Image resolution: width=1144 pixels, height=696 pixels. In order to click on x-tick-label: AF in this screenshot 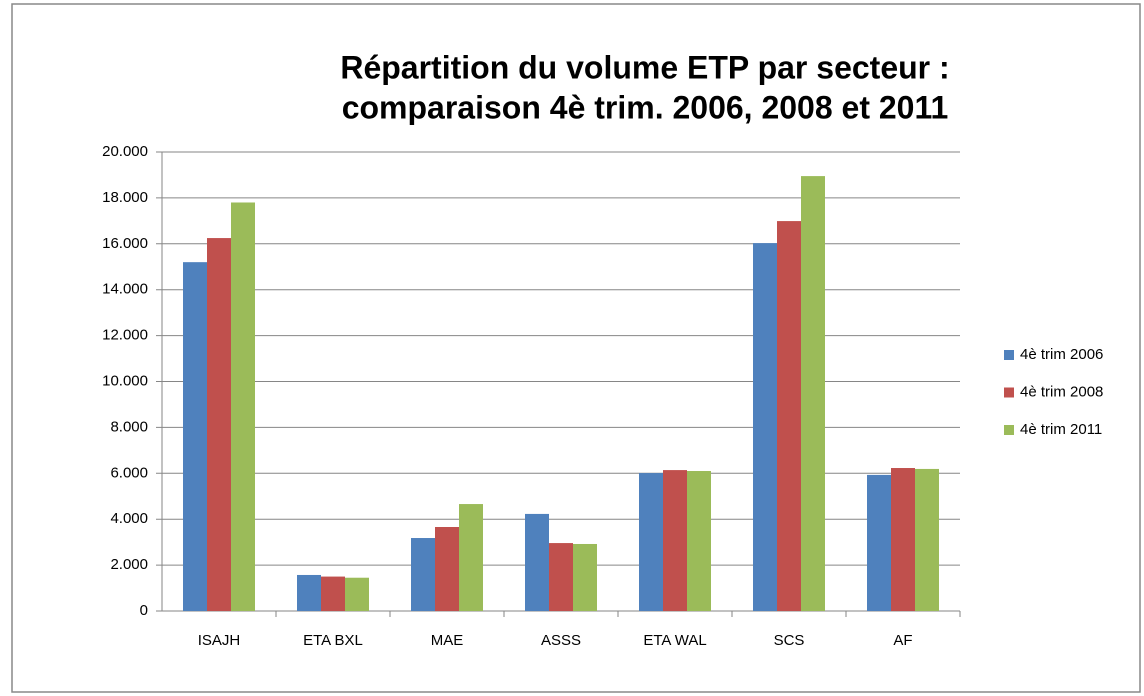, I will do `click(902, 640)`.